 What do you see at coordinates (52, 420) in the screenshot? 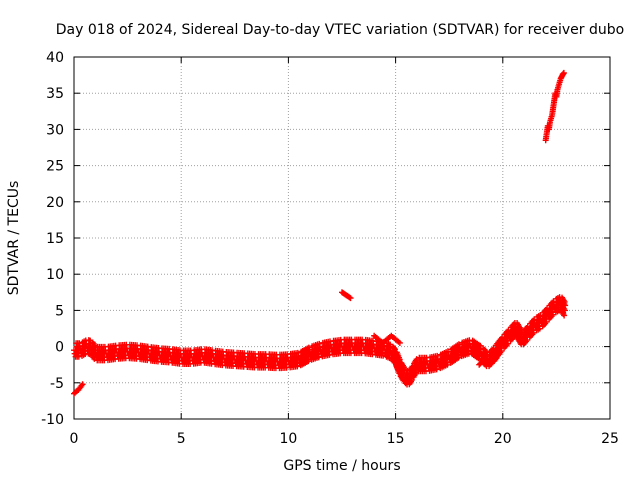
I see `y-tick-label: -10` at bounding box center [52, 420].